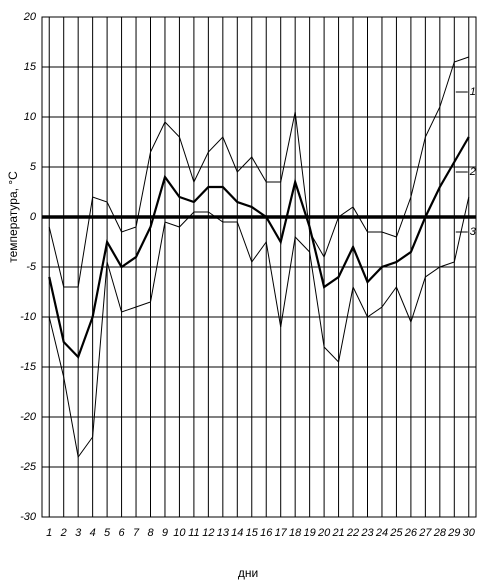 The image size is (480, 584). What do you see at coordinates (93, 533) in the screenshot?
I see `x-tick-label: 4` at bounding box center [93, 533].